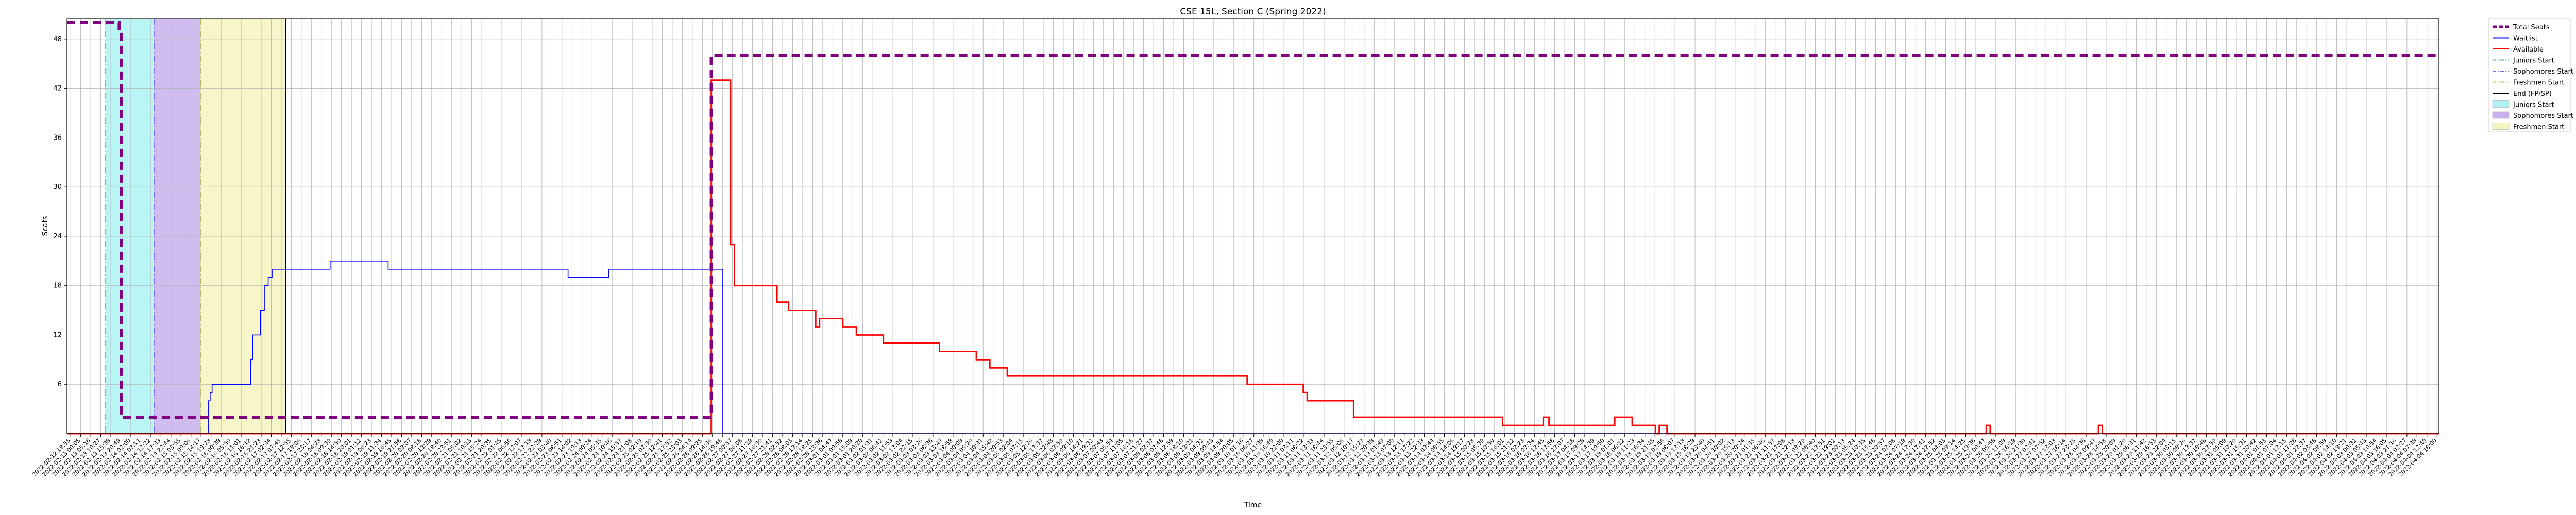 Image resolution: width=2576 pixels, height=515 pixels. Describe the element at coordinates (60, 384) in the screenshot. I see `y-tick-label: 6` at that location.